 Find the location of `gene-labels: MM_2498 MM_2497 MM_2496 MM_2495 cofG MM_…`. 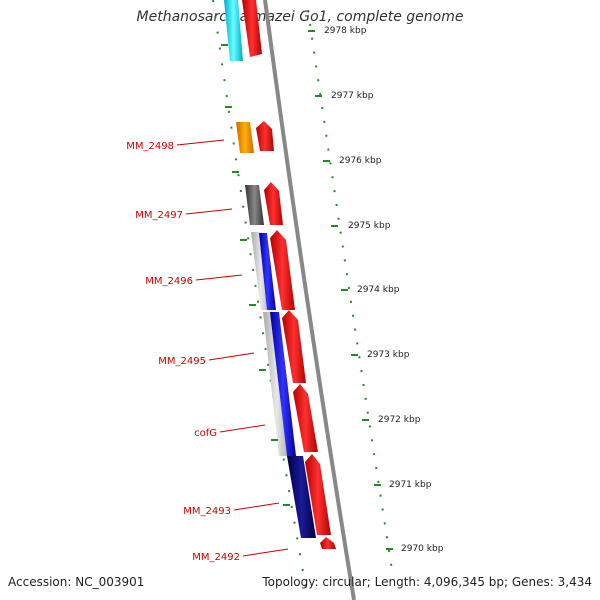

gene-labels: MM_2498 MM_2497 MM_2496 MM_2495 cofG MM_… is located at coordinates (183, 352).